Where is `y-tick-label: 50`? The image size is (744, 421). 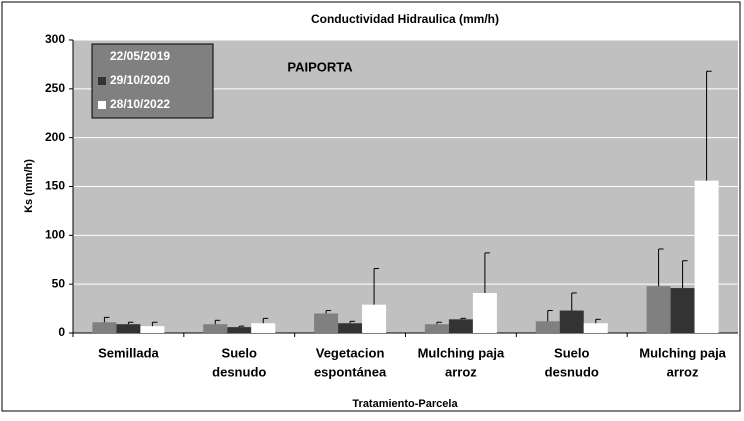 y-tick-label: 50 is located at coordinates (59, 283).